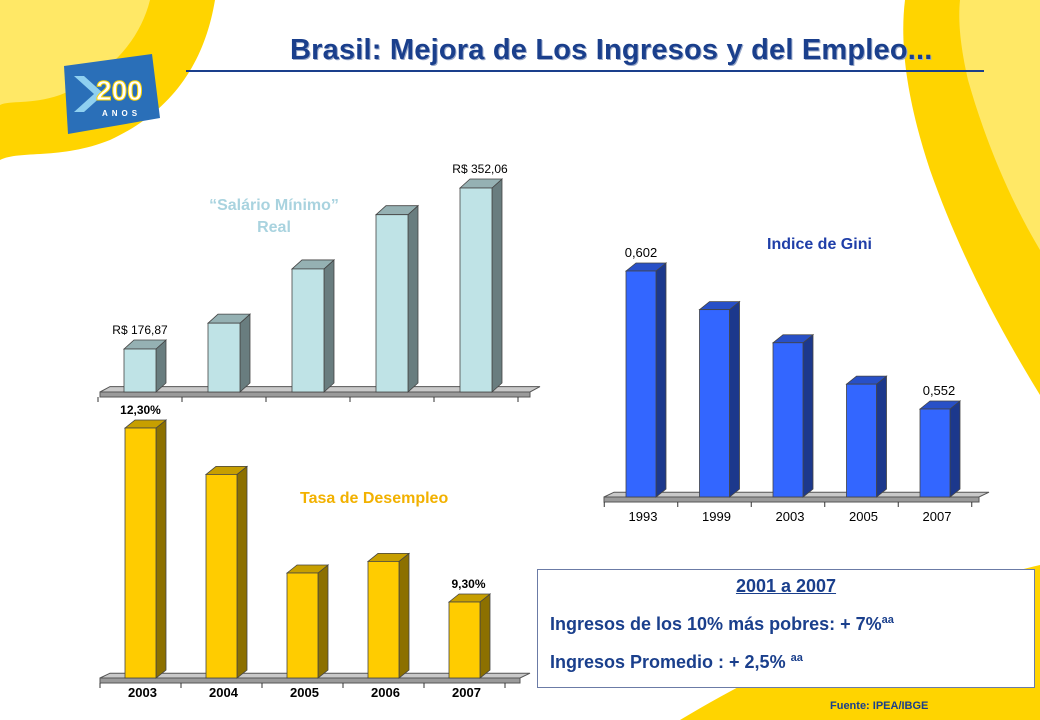 Image resolution: width=1040 pixels, height=720 pixels. Describe the element at coordinates (939, 390) in the screenshot. I see `gini-data-label: 0,552` at that location.